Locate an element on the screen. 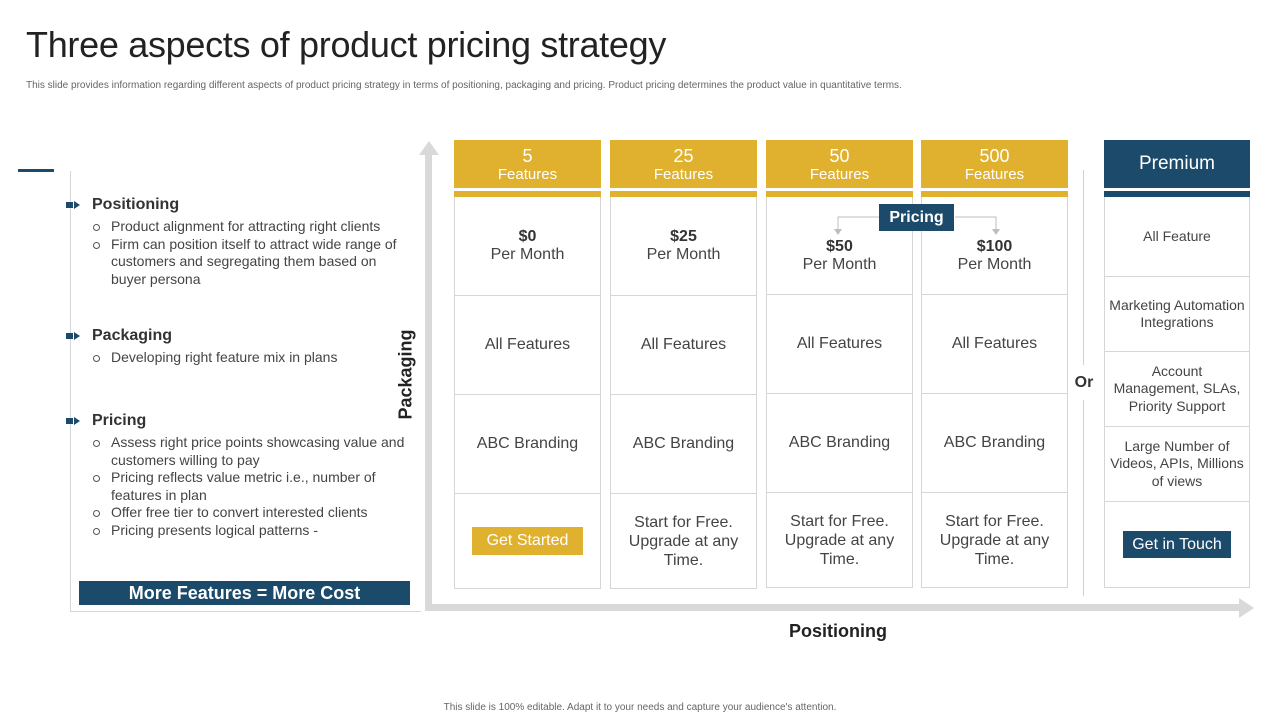 This screenshot has width=1280, height=720. arrow-right-icon is located at coordinates (1246, 608).